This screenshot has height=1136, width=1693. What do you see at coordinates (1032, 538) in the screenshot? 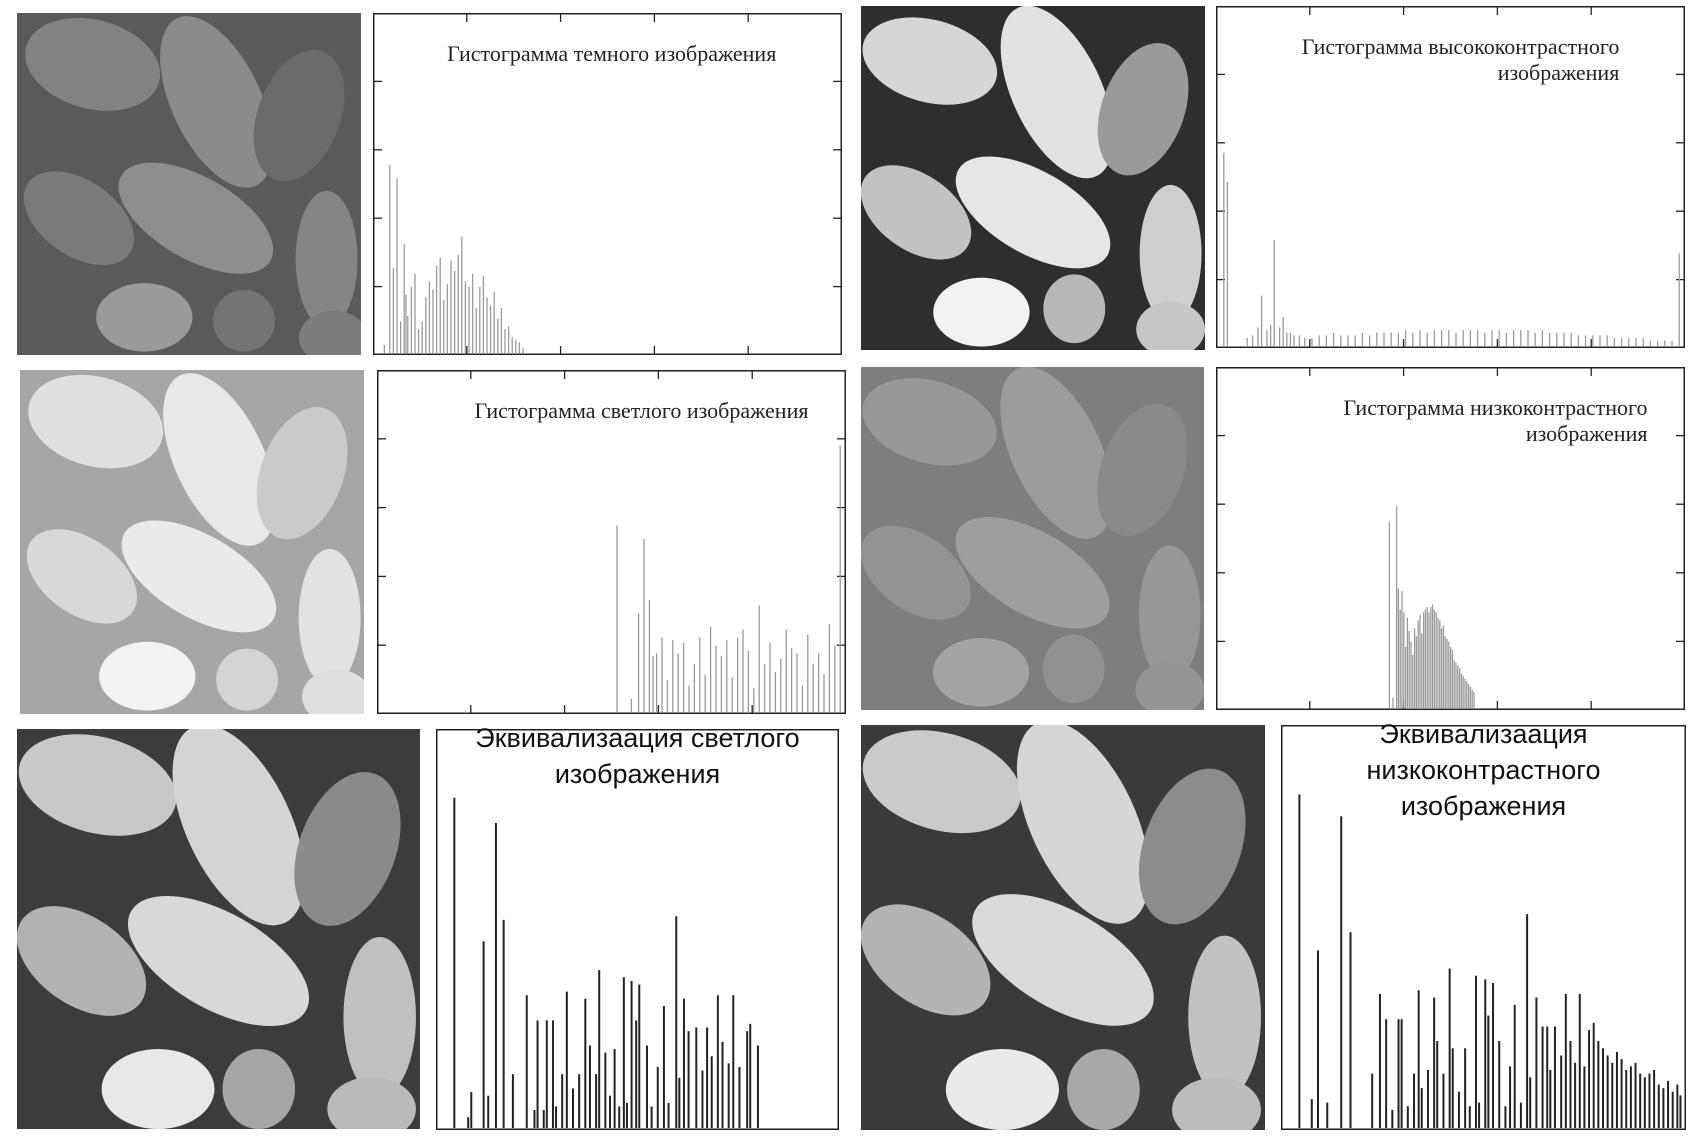
I see `photo-low-contrast` at bounding box center [1032, 538].